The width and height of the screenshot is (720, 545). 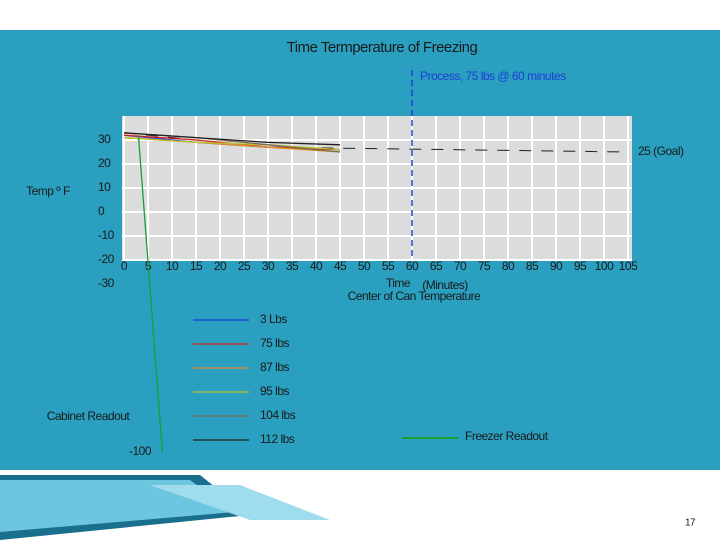 I want to click on cabinet-label: Cabinet Readout, so click(x=89, y=416).